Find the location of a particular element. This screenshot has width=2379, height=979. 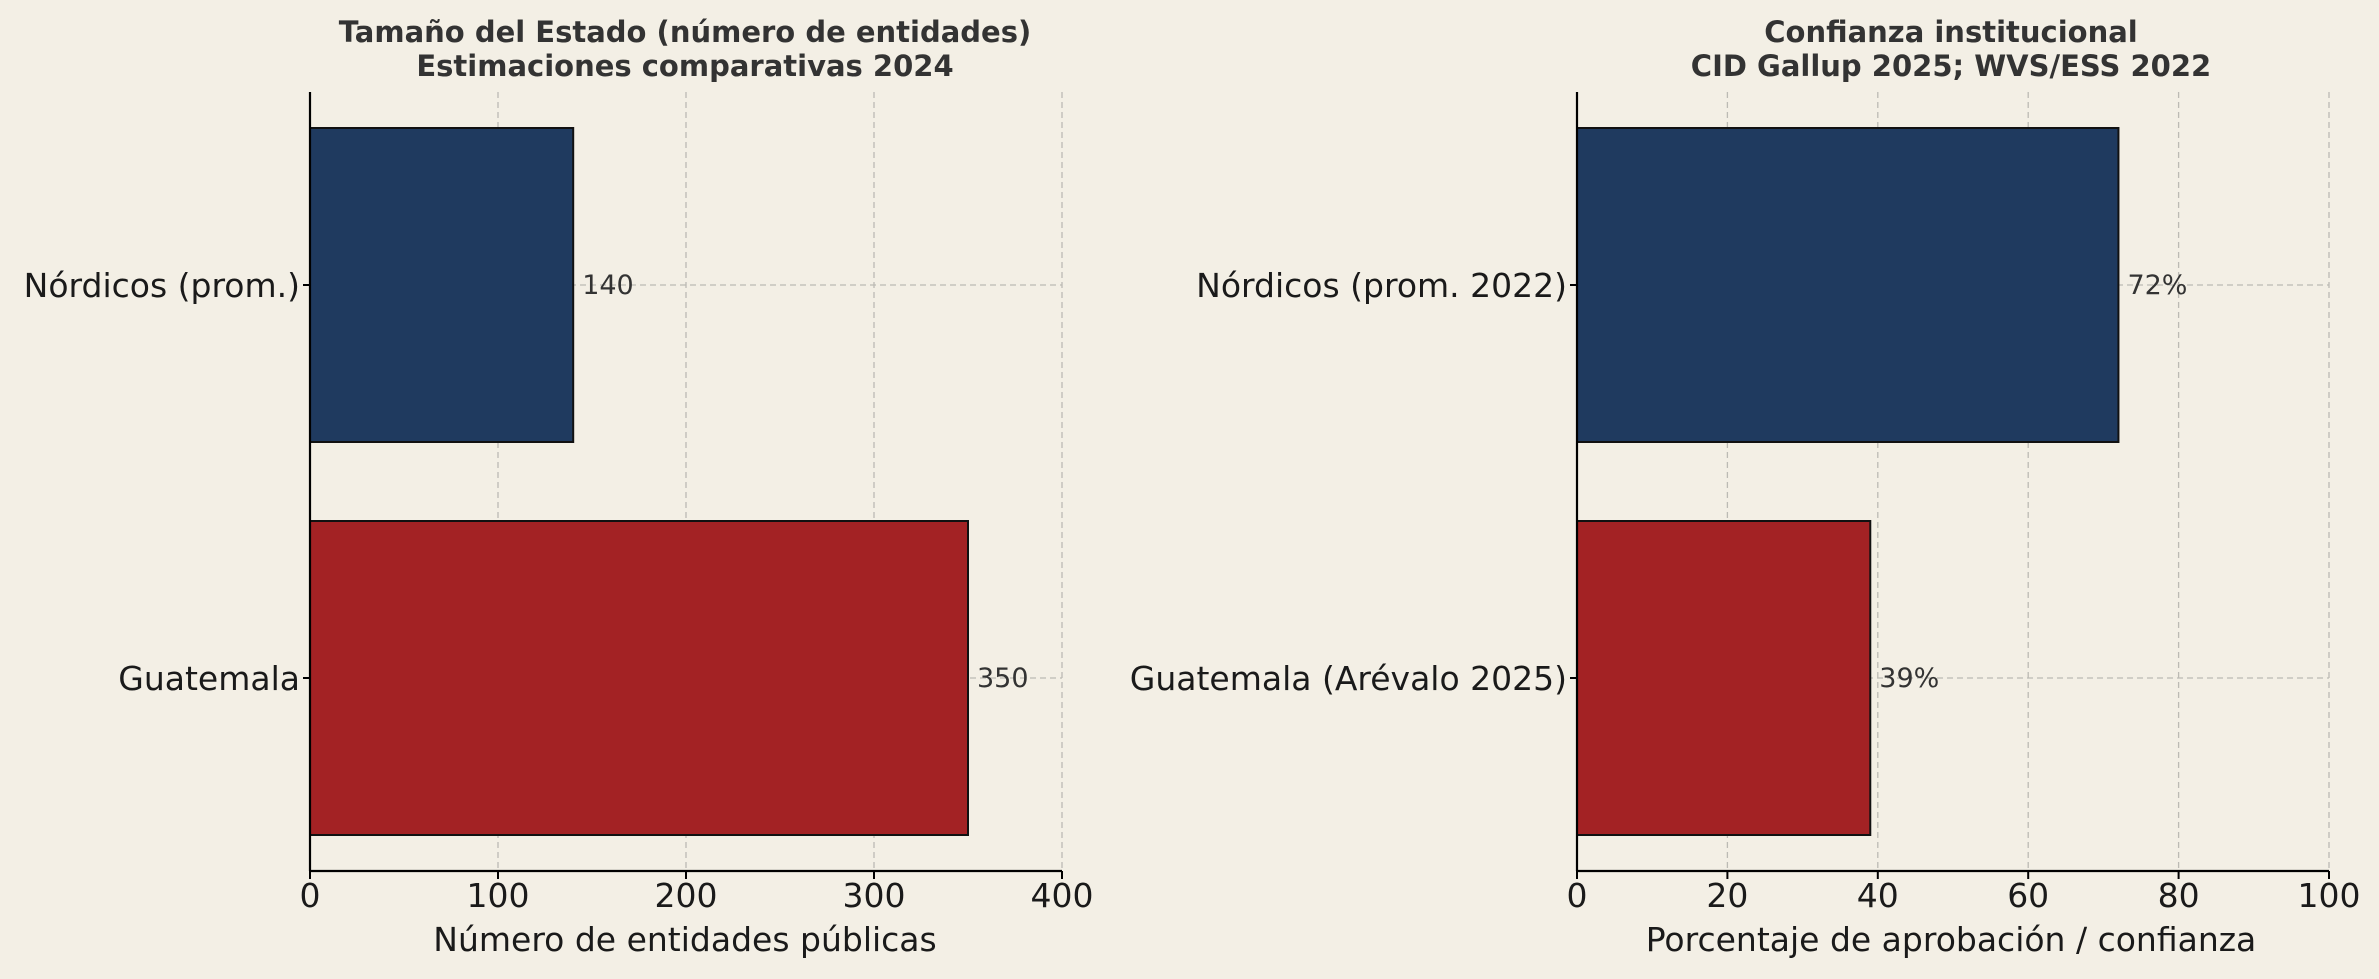

chart-subtitle: CID Gallup 2025; WVS/ESS 2022 is located at coordinates (1951, 66).